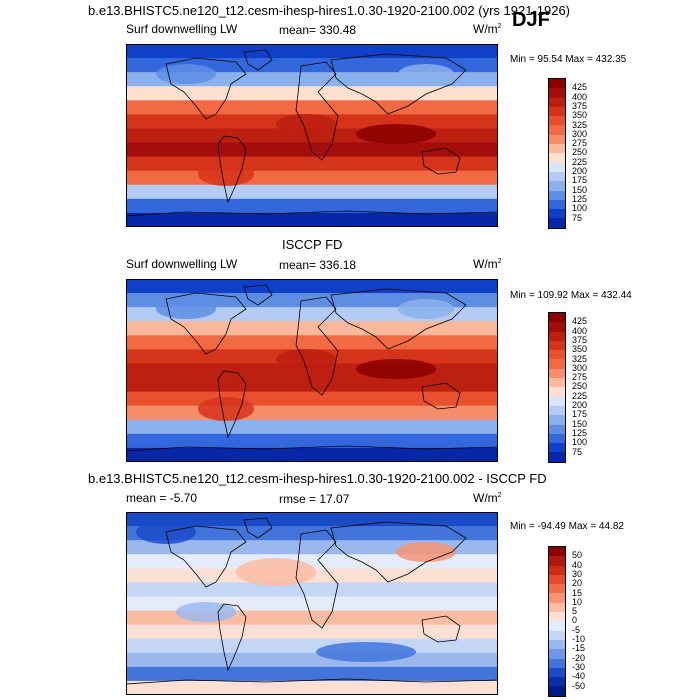 This screenshot has height=700, width=700. What do you see at coordinates (318, 30) in the screenshot?
I see `panel1-mean-label: mean= 330.48` at bounding box center [318, 30].